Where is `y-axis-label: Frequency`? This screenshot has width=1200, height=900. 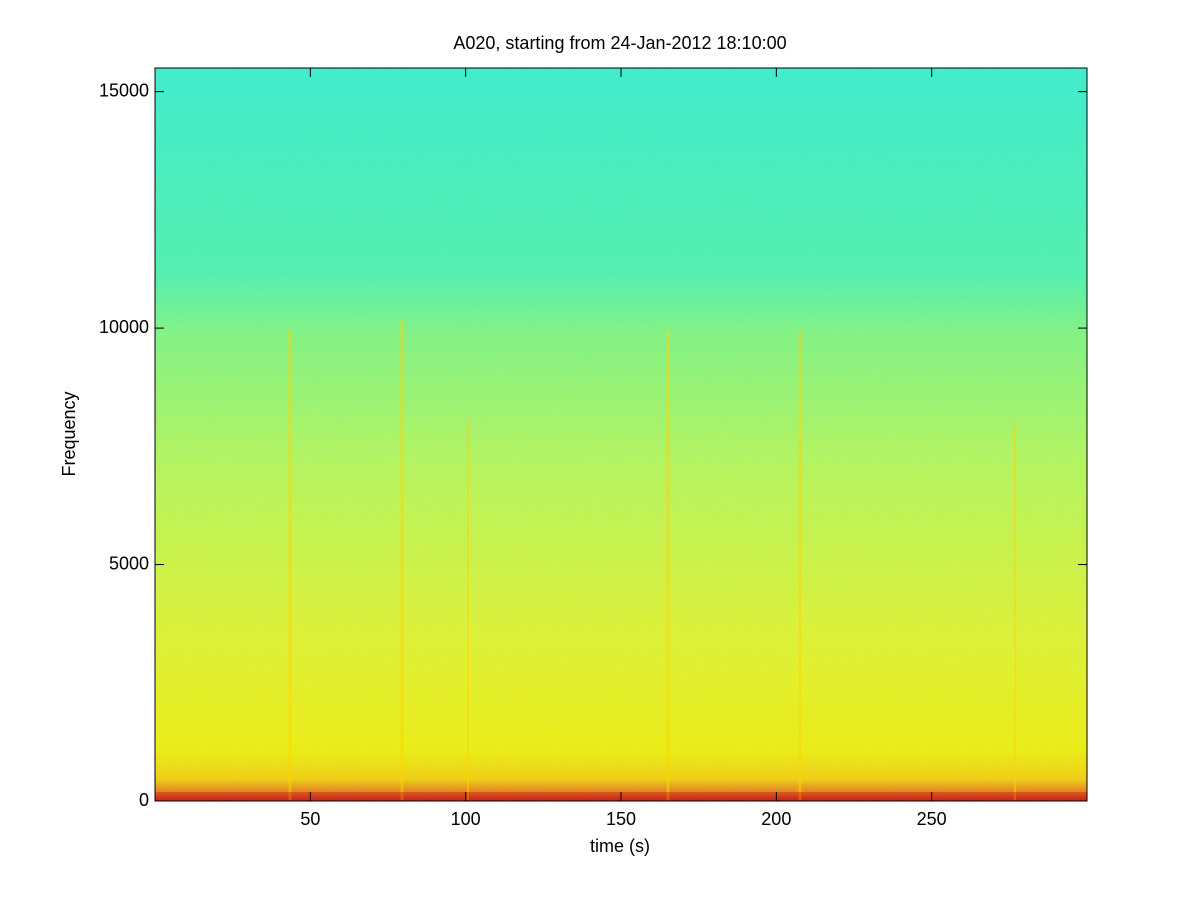 y-axis-label: Frequency is located at coordinates (69, 433).